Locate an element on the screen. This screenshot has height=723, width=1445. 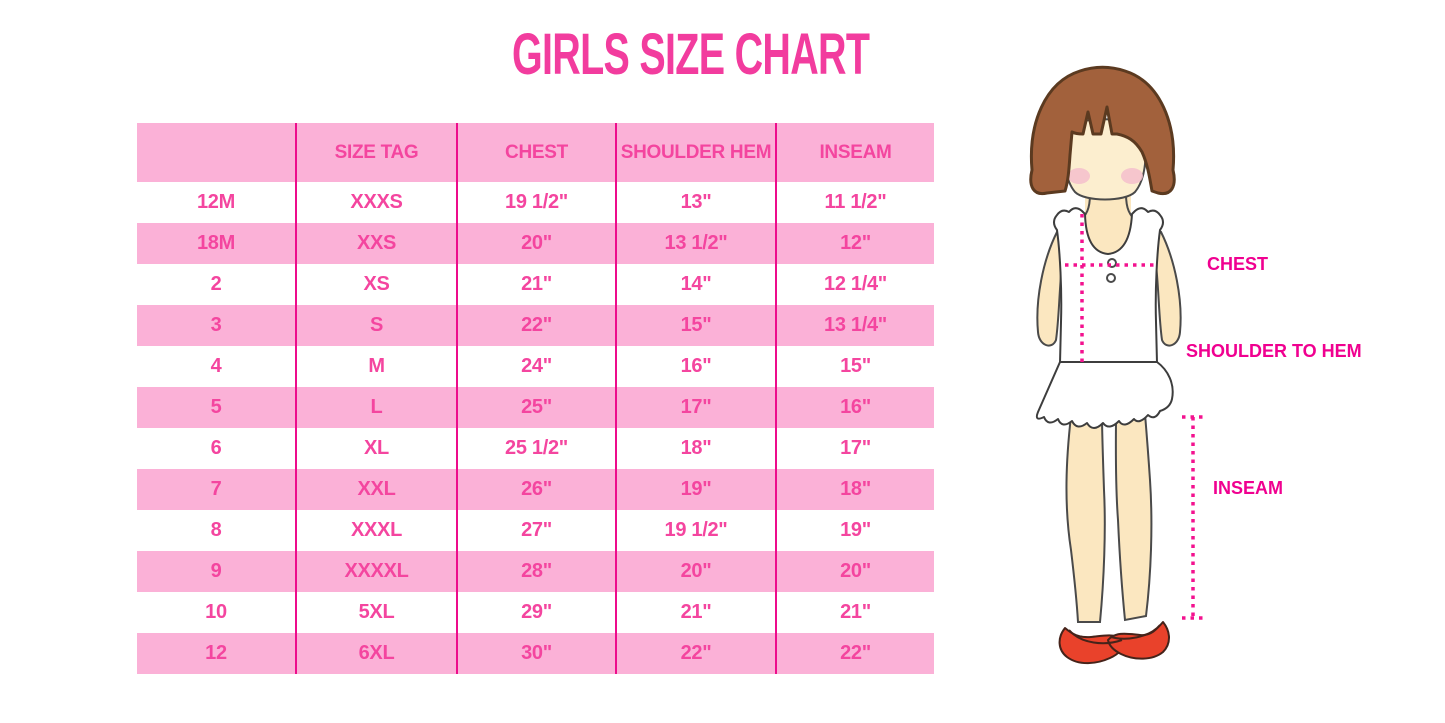
table-row: 6 XL 25 1/2" 18" 17" is located at coordinates (535, 448).